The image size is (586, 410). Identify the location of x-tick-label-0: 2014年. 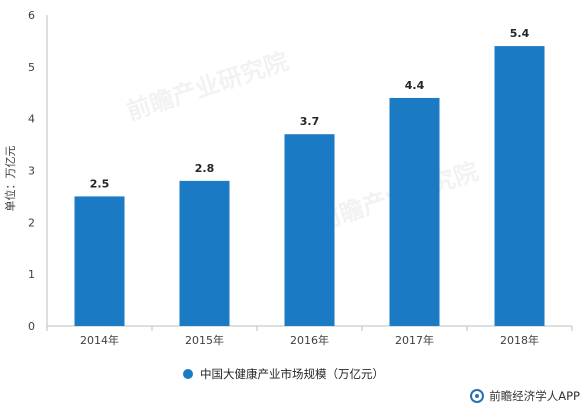
(99, 340).